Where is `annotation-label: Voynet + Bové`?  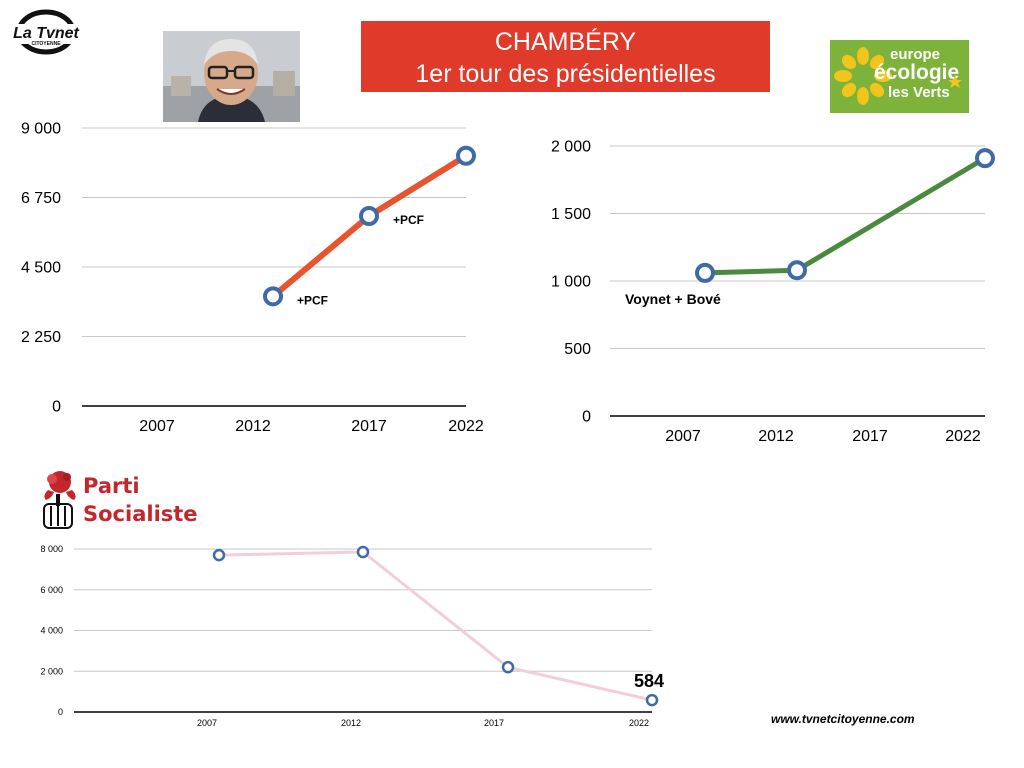 annotation-label: Voynet + Bové is located at coordinates (673, 299).